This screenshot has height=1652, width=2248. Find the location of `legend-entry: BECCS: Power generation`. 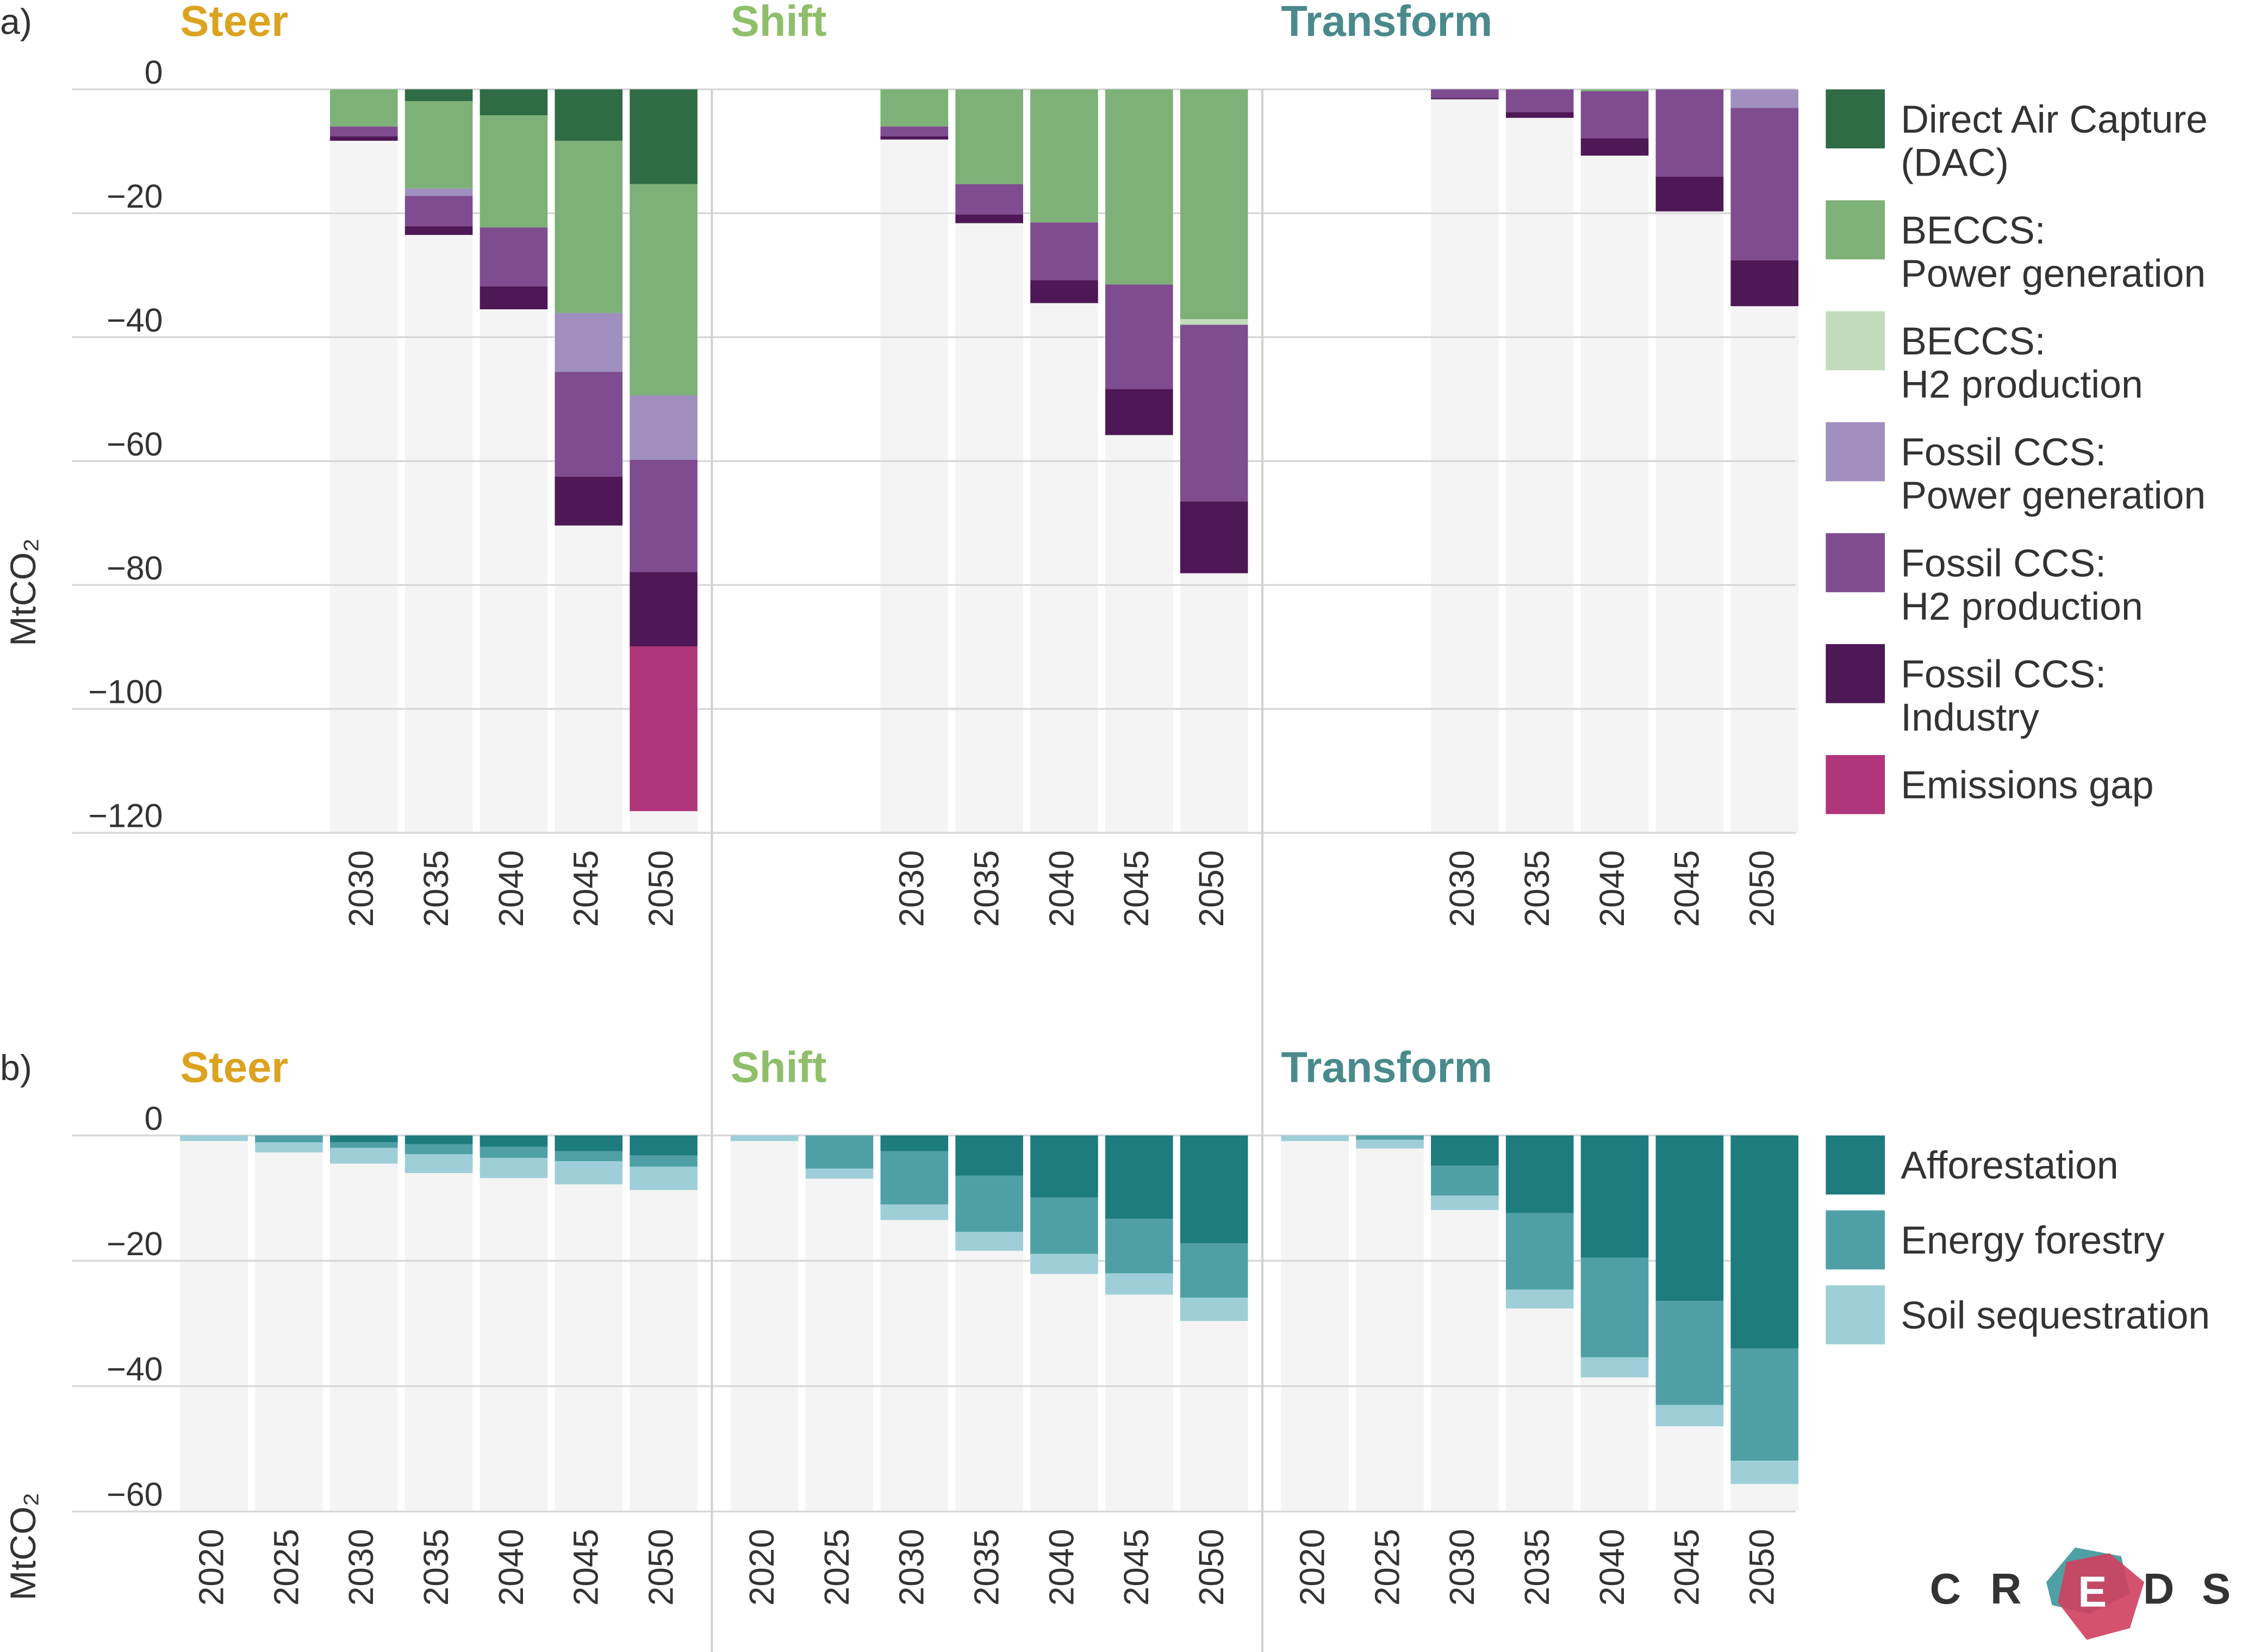

legend-entry: BECCS: Power generation is located at coordinates (2053, 253).